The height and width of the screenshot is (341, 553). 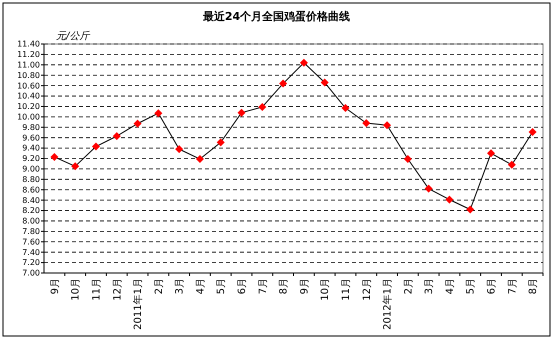 I want to click on y-tick-label: 10.80, so click(x=28, y=75).